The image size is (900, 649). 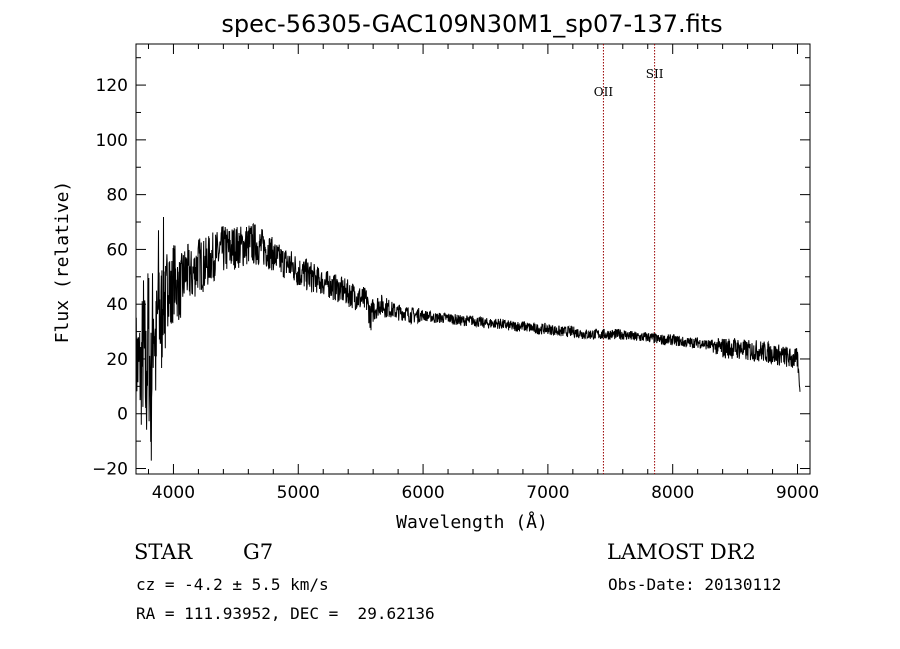 What do you see at coordinates (110, 277) in the screenshot?
I see `y-tick-labels: −20 0 20 40 60 80 100 120` at bounding box center [110, 277].